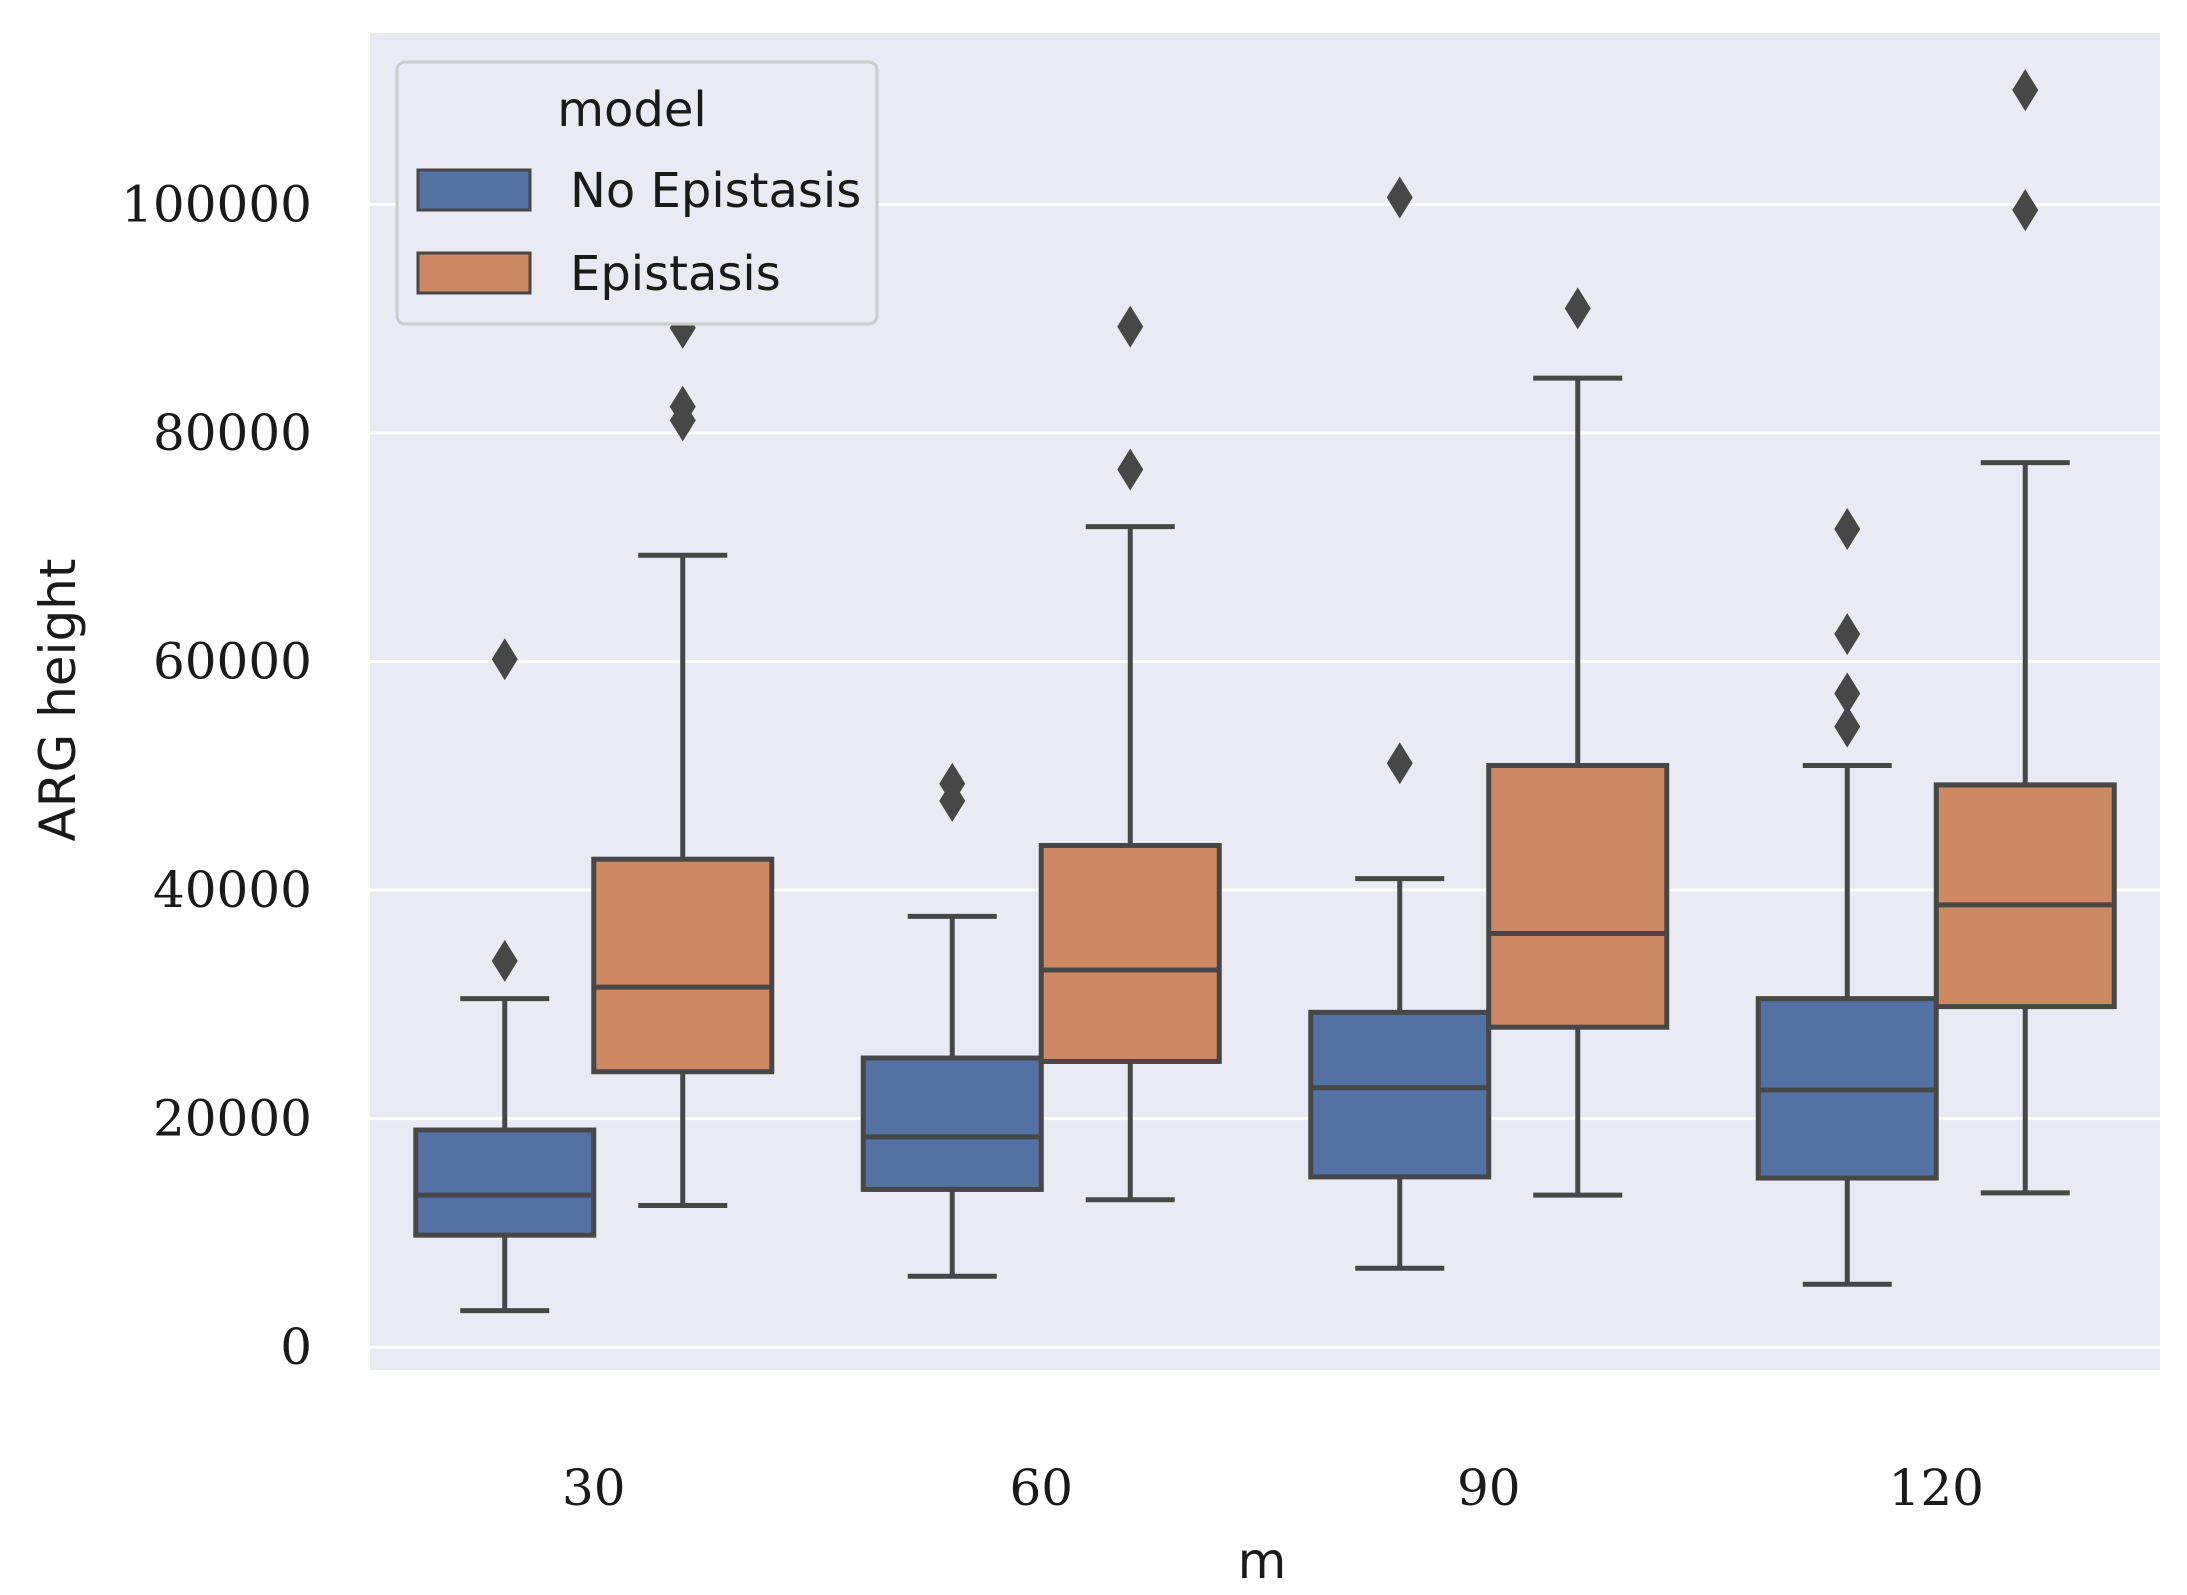 This screenshot has height=1595, width=2187. I want to click on x-tick-label: 90, so click(1489, 1488).